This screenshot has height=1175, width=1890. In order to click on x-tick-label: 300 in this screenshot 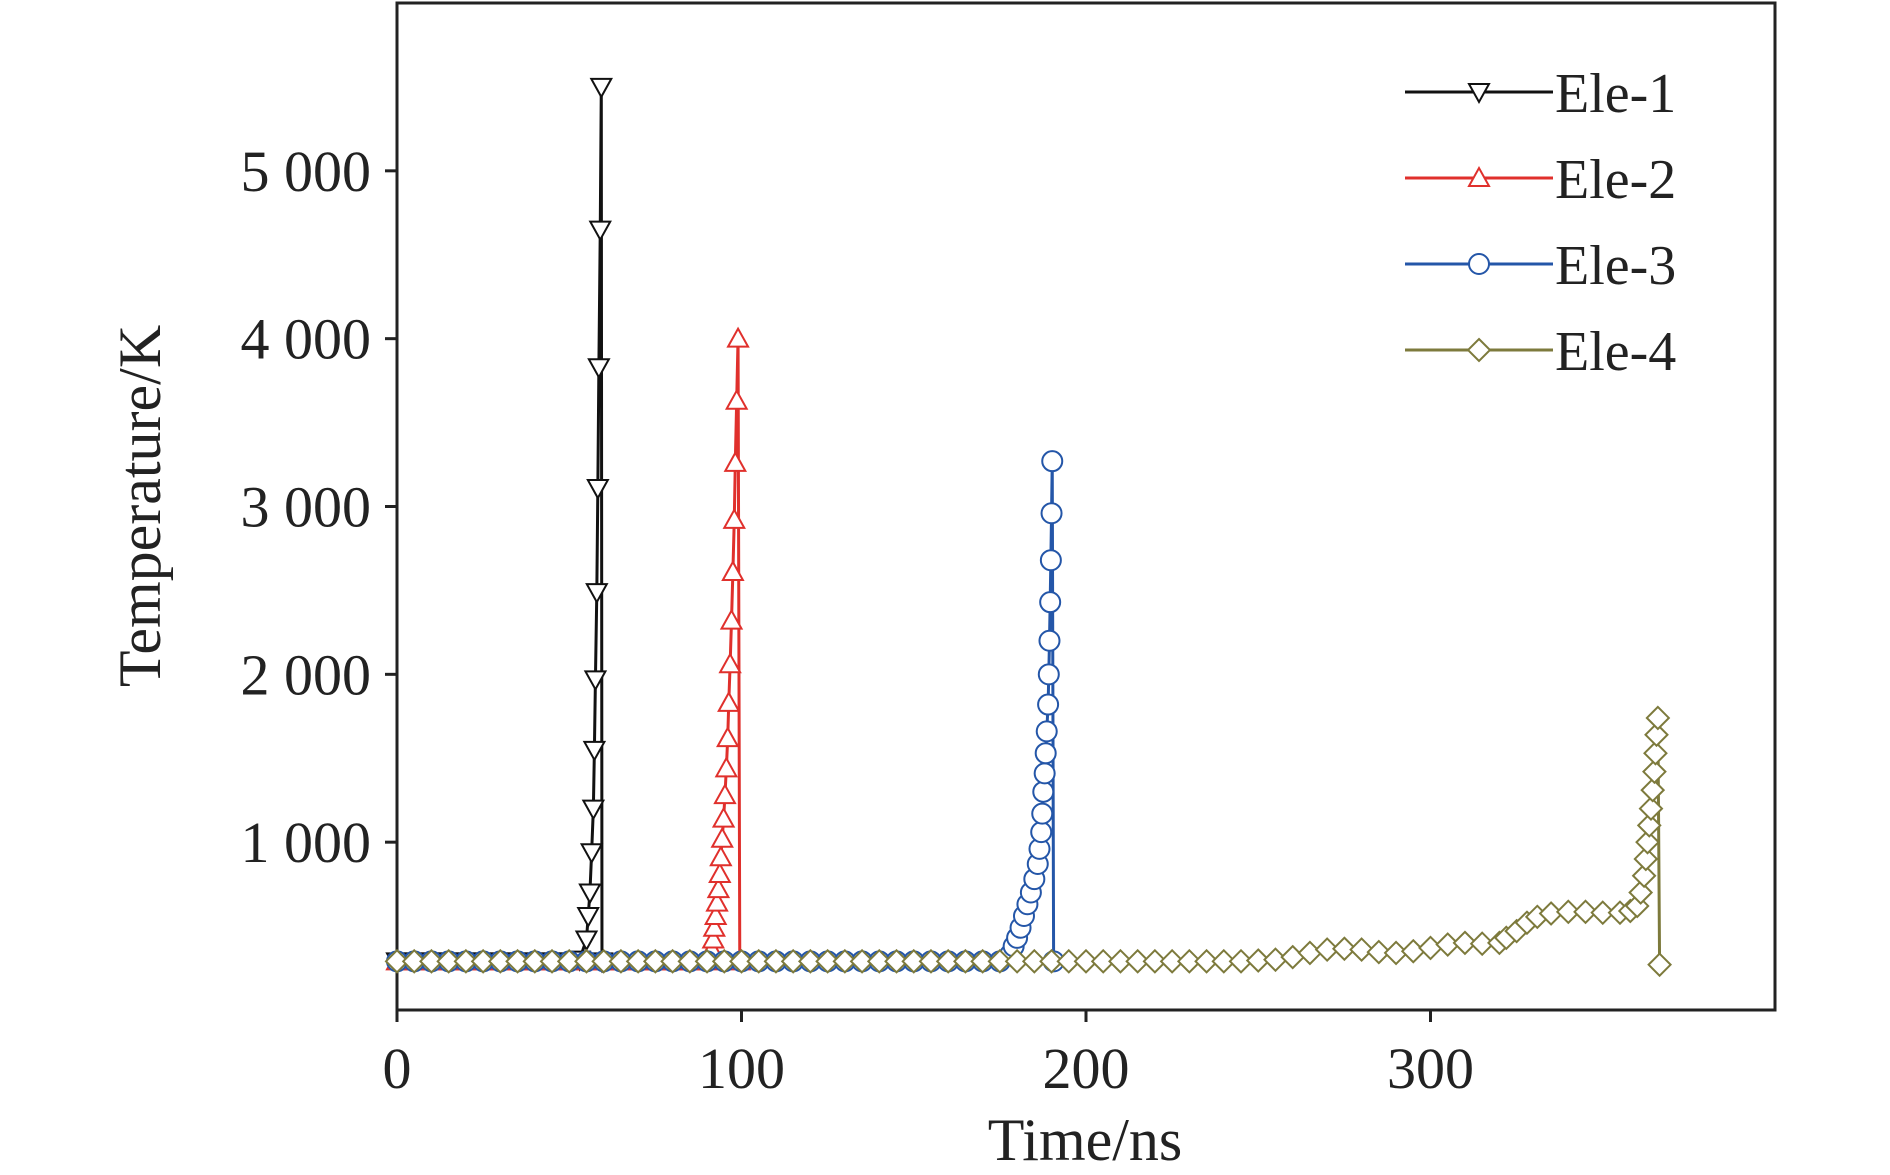, I will do `click(1430, 1068)`.